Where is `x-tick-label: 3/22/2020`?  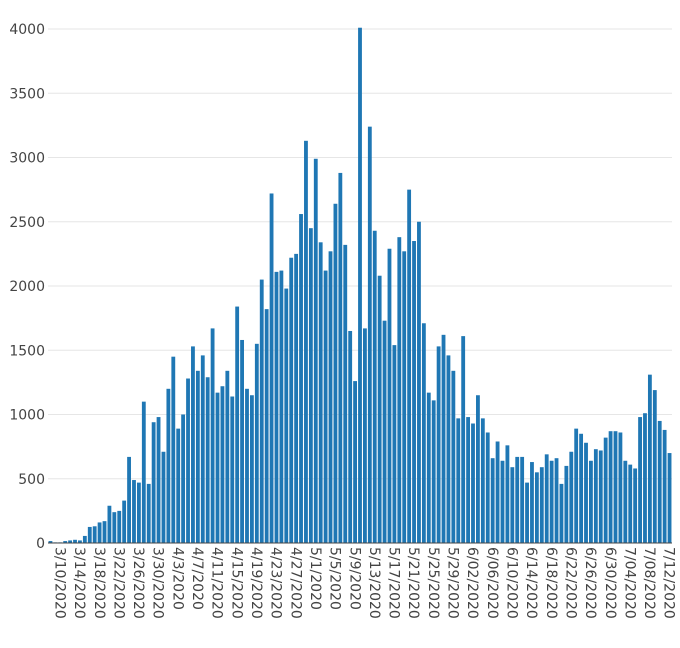 x-tick-label: 3/22/2020 is located at coordinates (118, 583).